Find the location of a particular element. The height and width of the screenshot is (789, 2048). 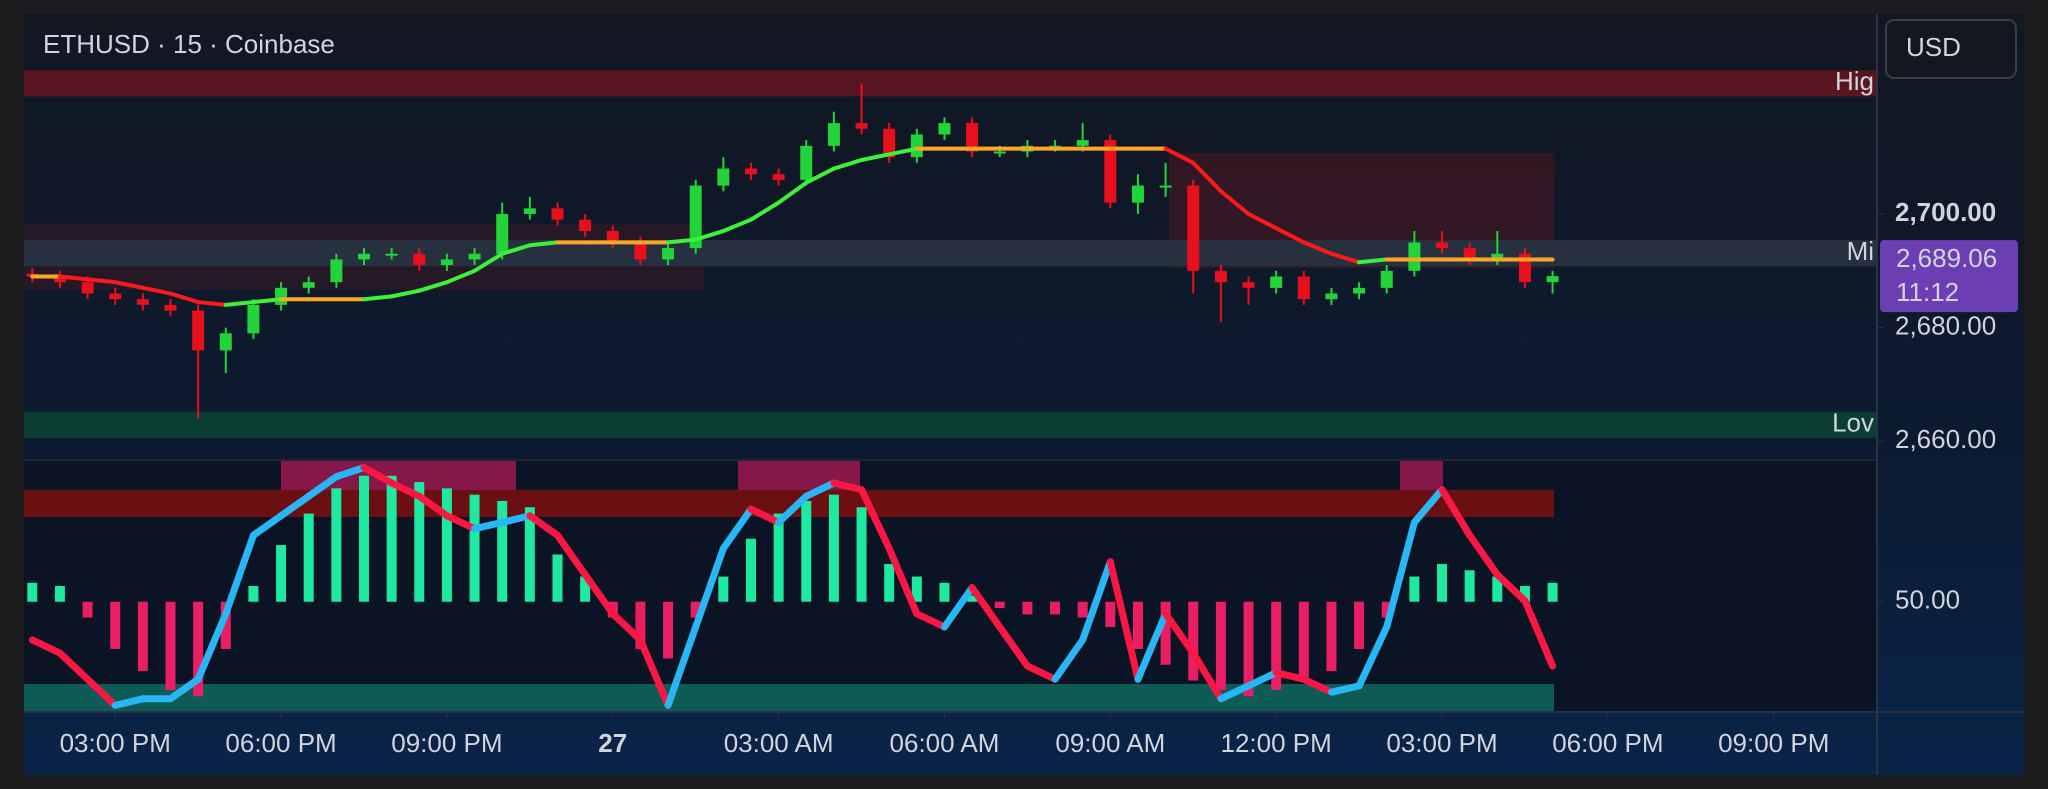

zone-label: Lov is located at coordinates (1853, 423).